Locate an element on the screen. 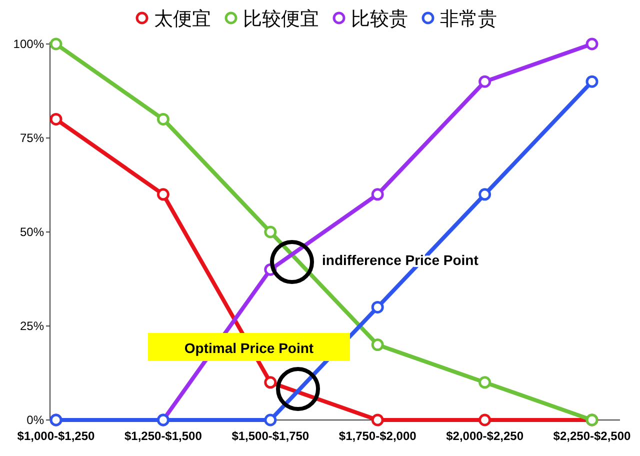 The image size is (640, 456). annotation: Optimal Price Point is located at coordinates (249, 348).